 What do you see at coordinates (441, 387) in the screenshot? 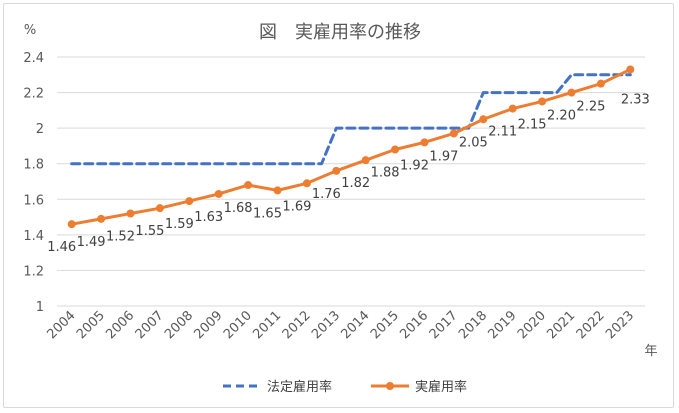
I see `legend-label-2: 実雇用率` at bounding box center [441, 387].